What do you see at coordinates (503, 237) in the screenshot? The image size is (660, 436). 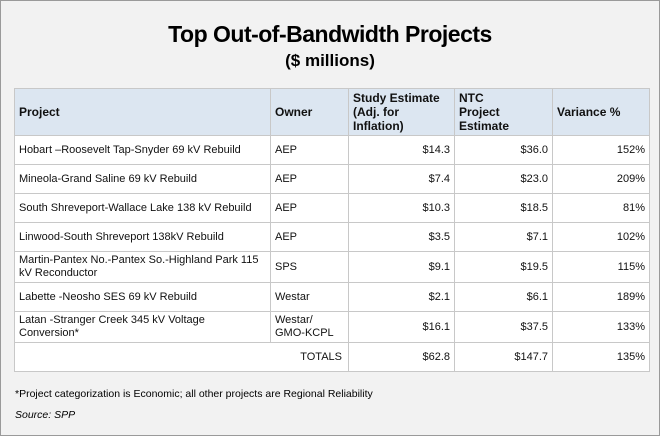 I see `table-cell: $7.1` at bounding box center [503, 237].